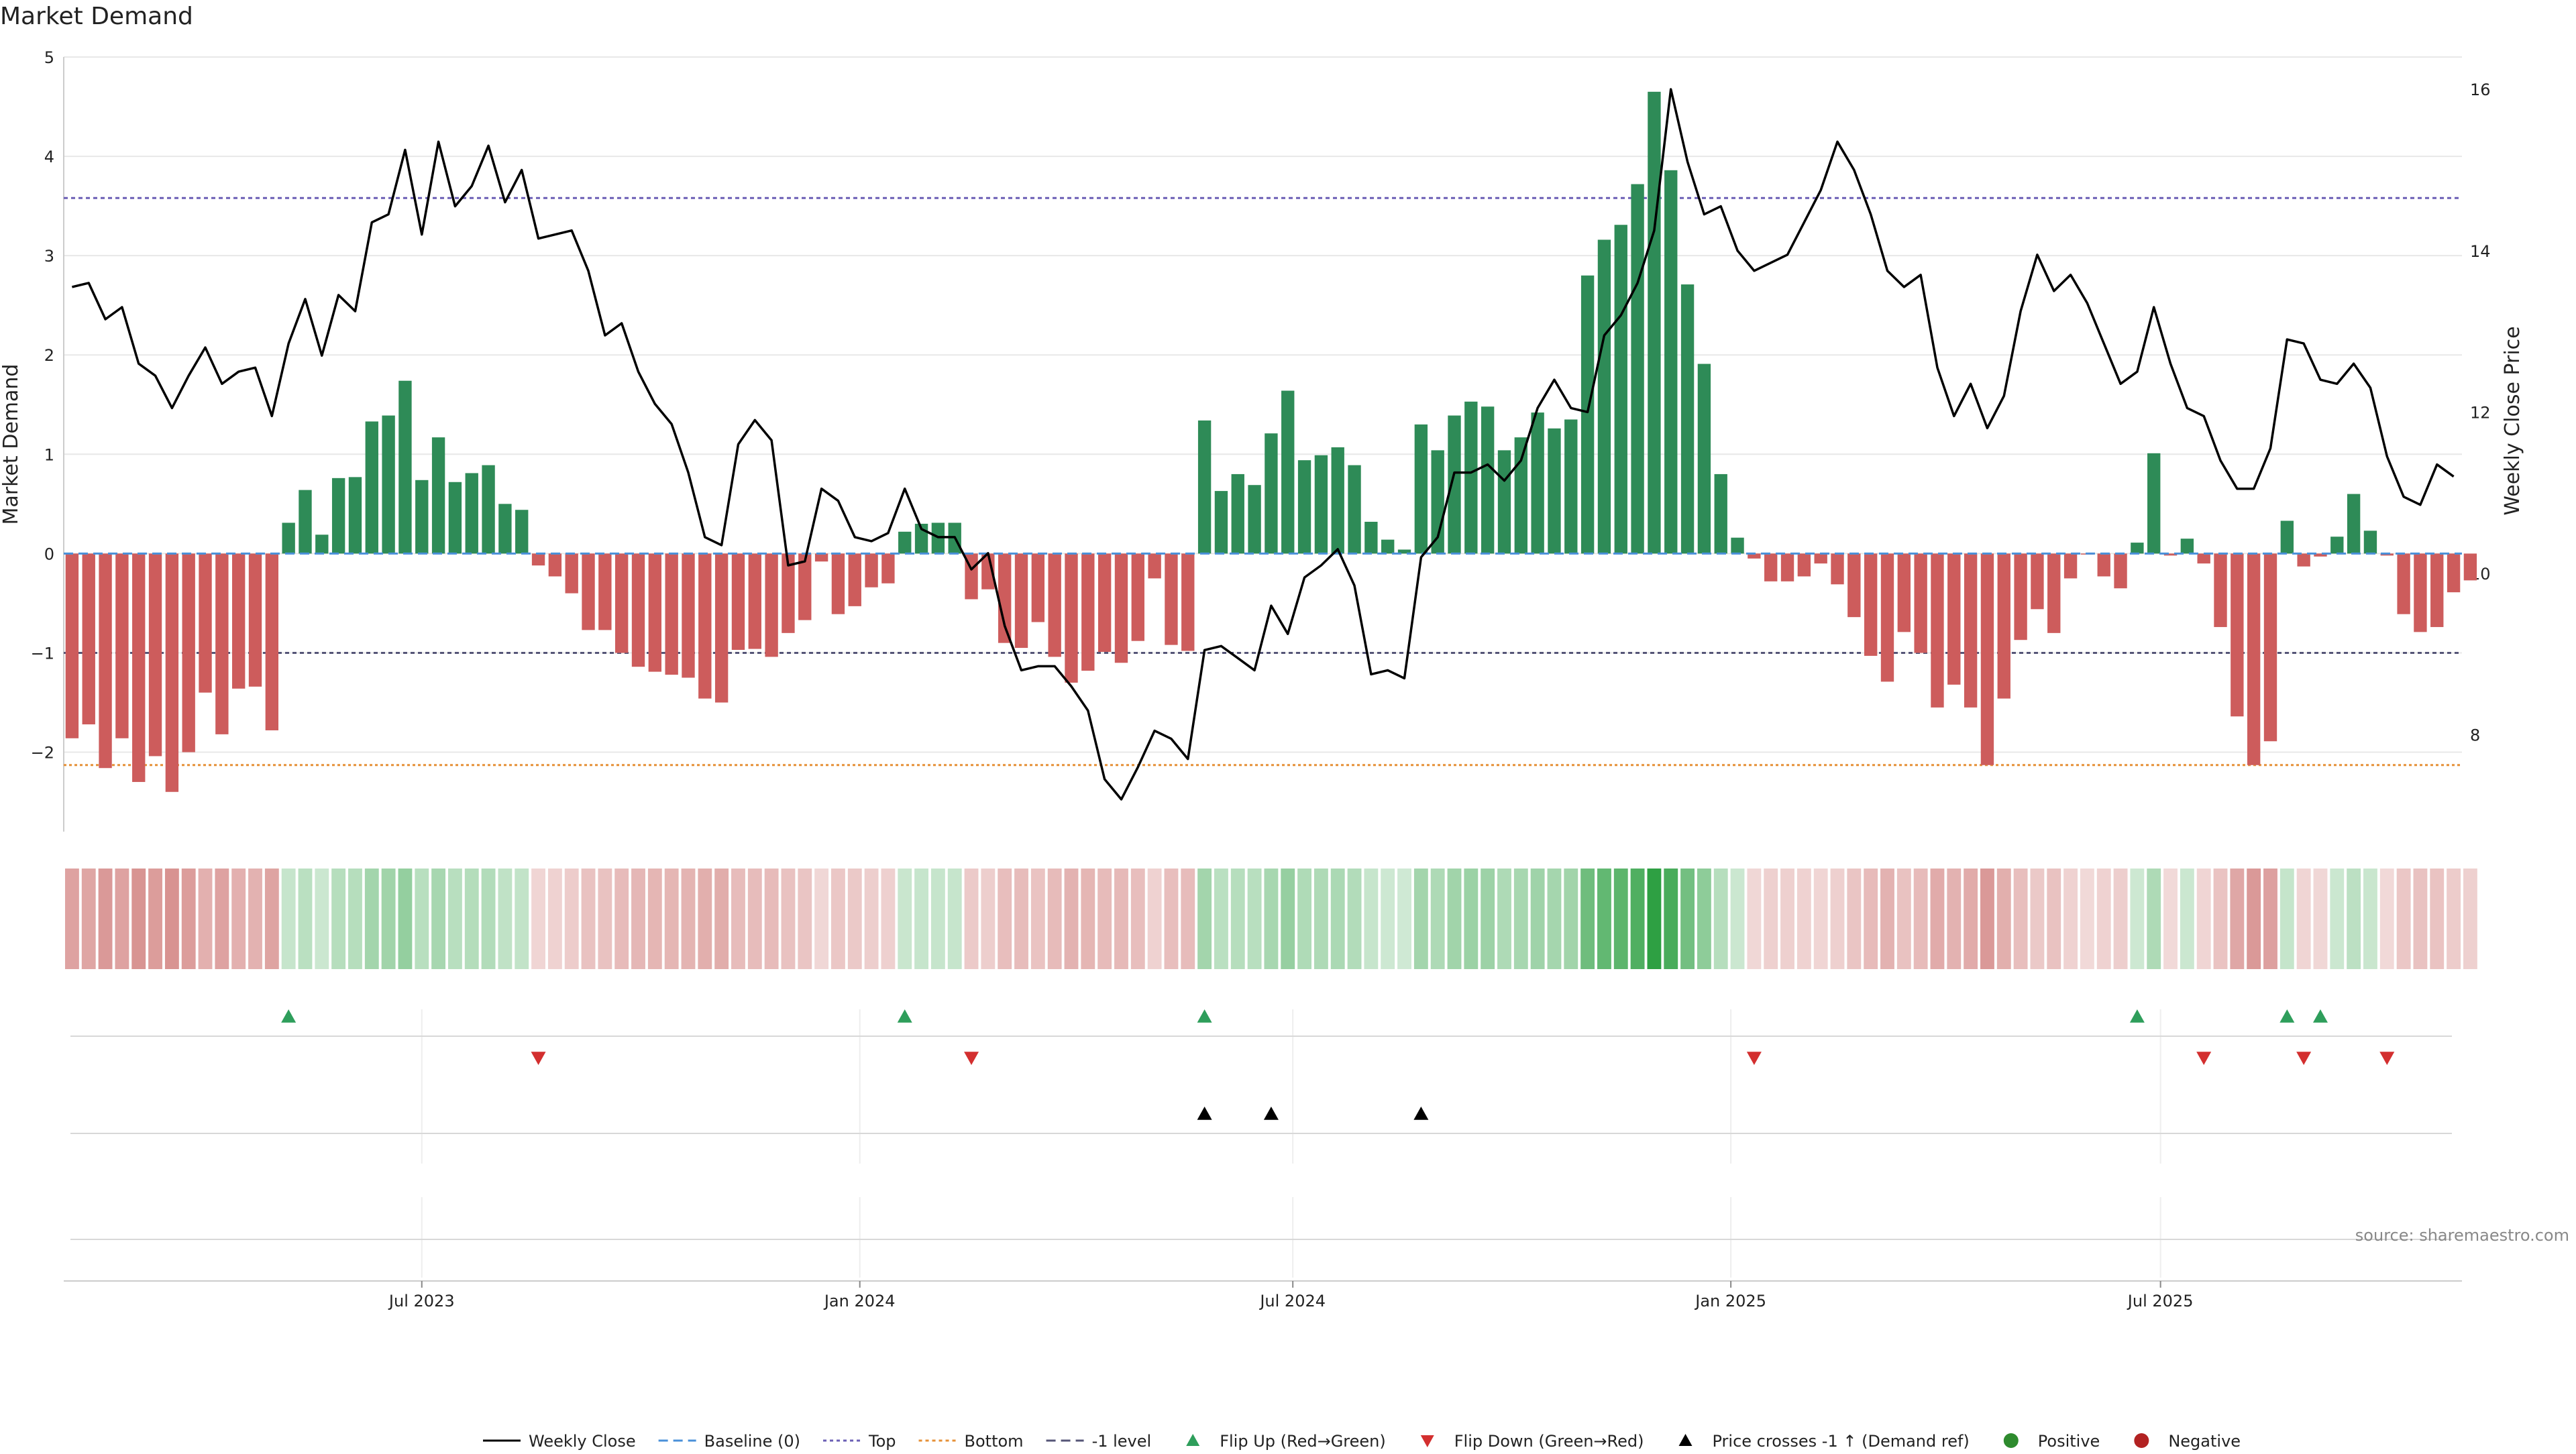  I want to click on legend-item: Price crosses -1 ↑ (Demand ref), so click(1824, 1441).